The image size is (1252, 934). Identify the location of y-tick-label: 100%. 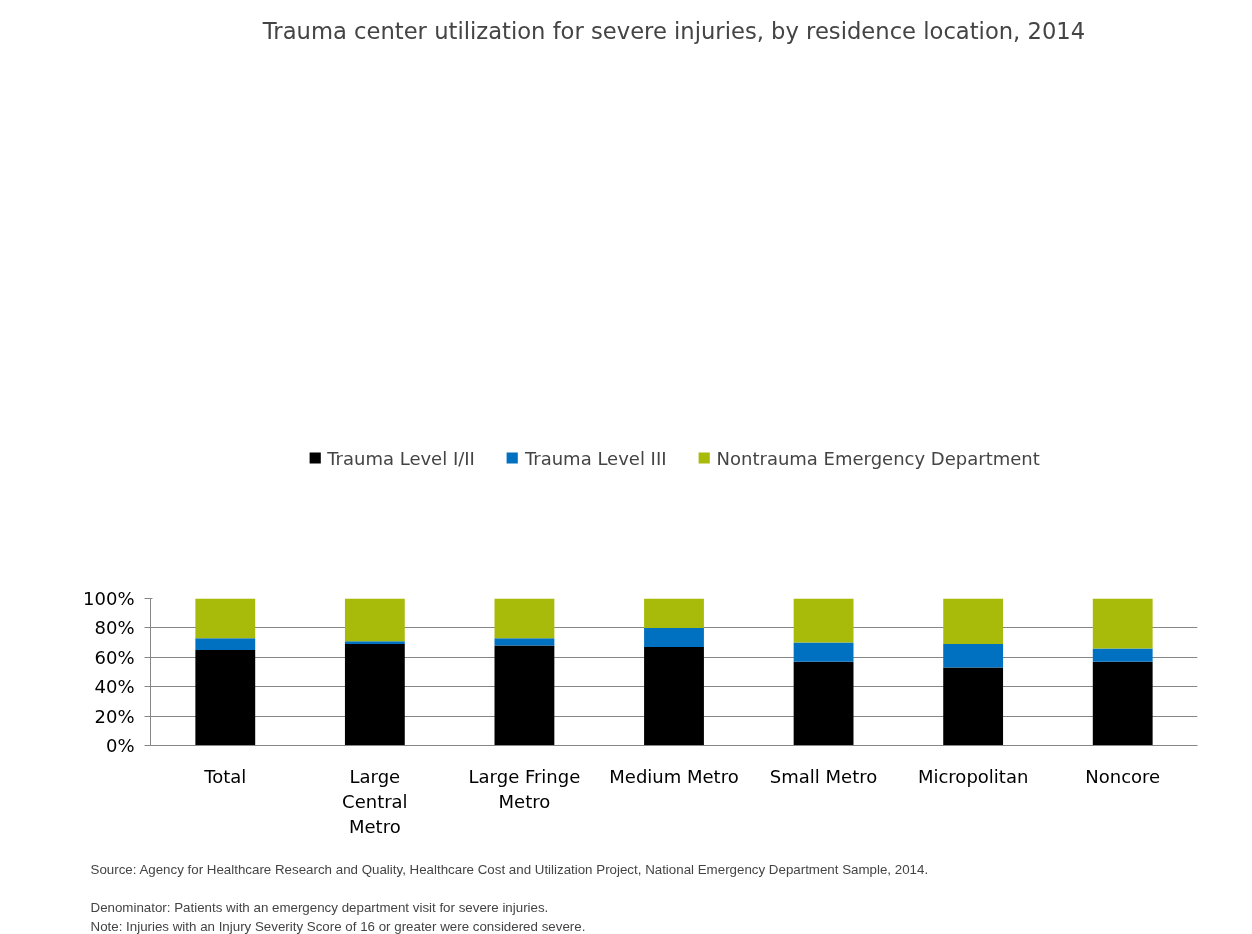
(109, 598).